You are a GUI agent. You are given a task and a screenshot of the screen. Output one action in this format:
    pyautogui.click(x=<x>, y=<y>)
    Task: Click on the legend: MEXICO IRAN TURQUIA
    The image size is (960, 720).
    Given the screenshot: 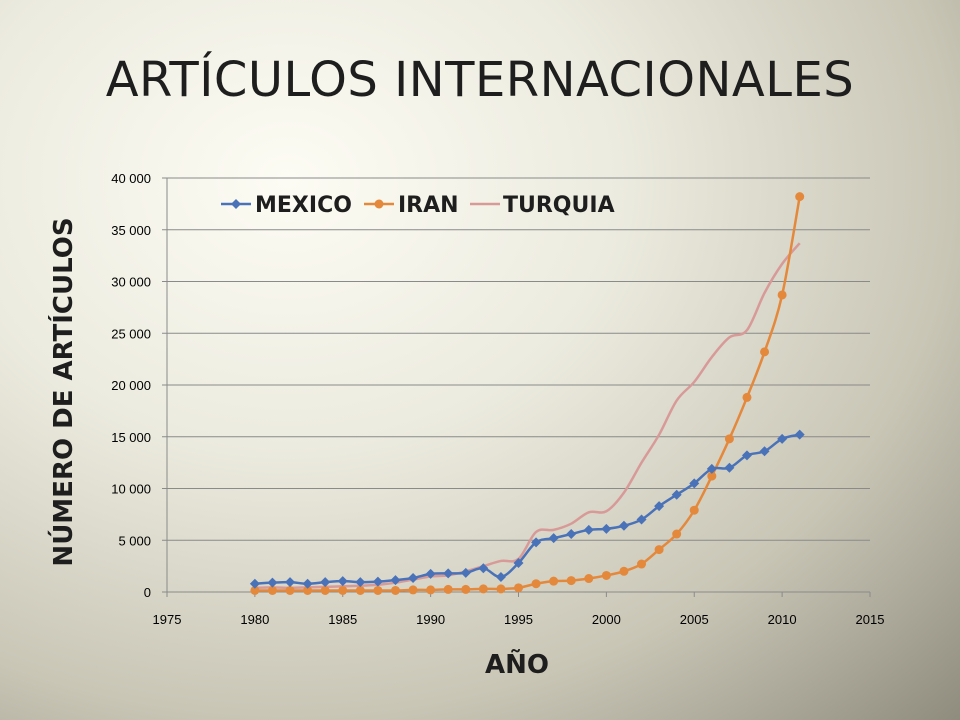 What is the action you would take?
    pyautogui.click(x=418, y=205)
    